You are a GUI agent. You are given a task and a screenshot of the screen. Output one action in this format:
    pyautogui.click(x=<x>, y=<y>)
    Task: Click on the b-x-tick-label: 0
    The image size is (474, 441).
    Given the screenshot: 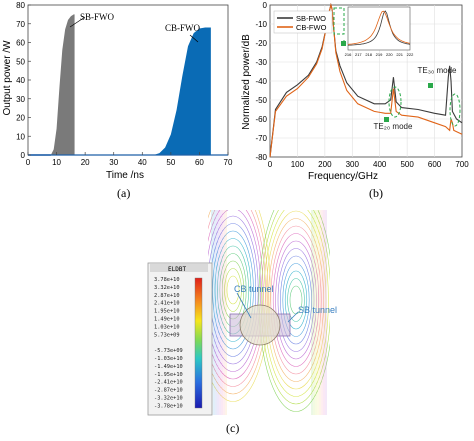 What is the action you would take?
    pyautogui.click(x=270, y=164)
    